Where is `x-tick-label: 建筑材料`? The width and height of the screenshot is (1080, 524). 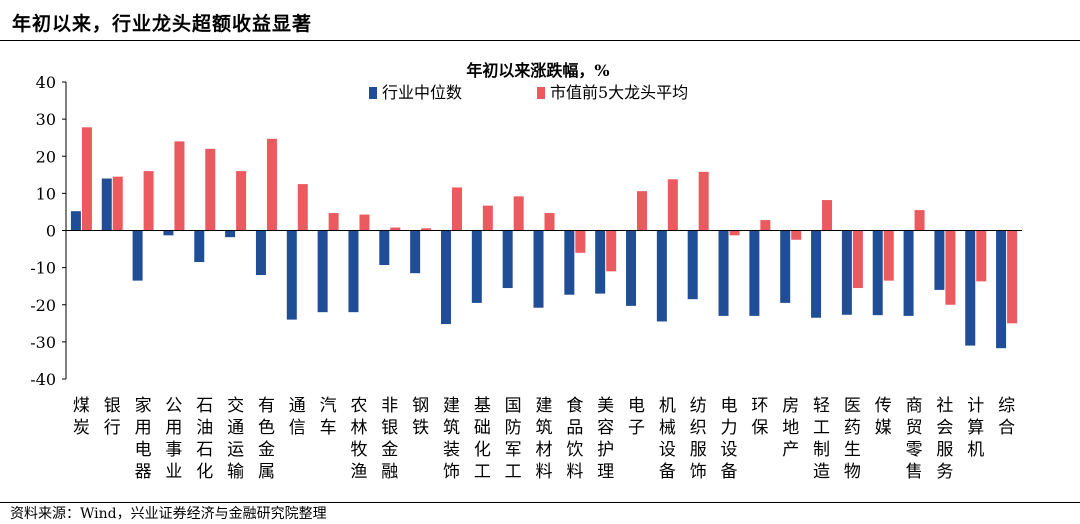
x-tick-label: 建筑材料 is located at coordinates (544, 439).